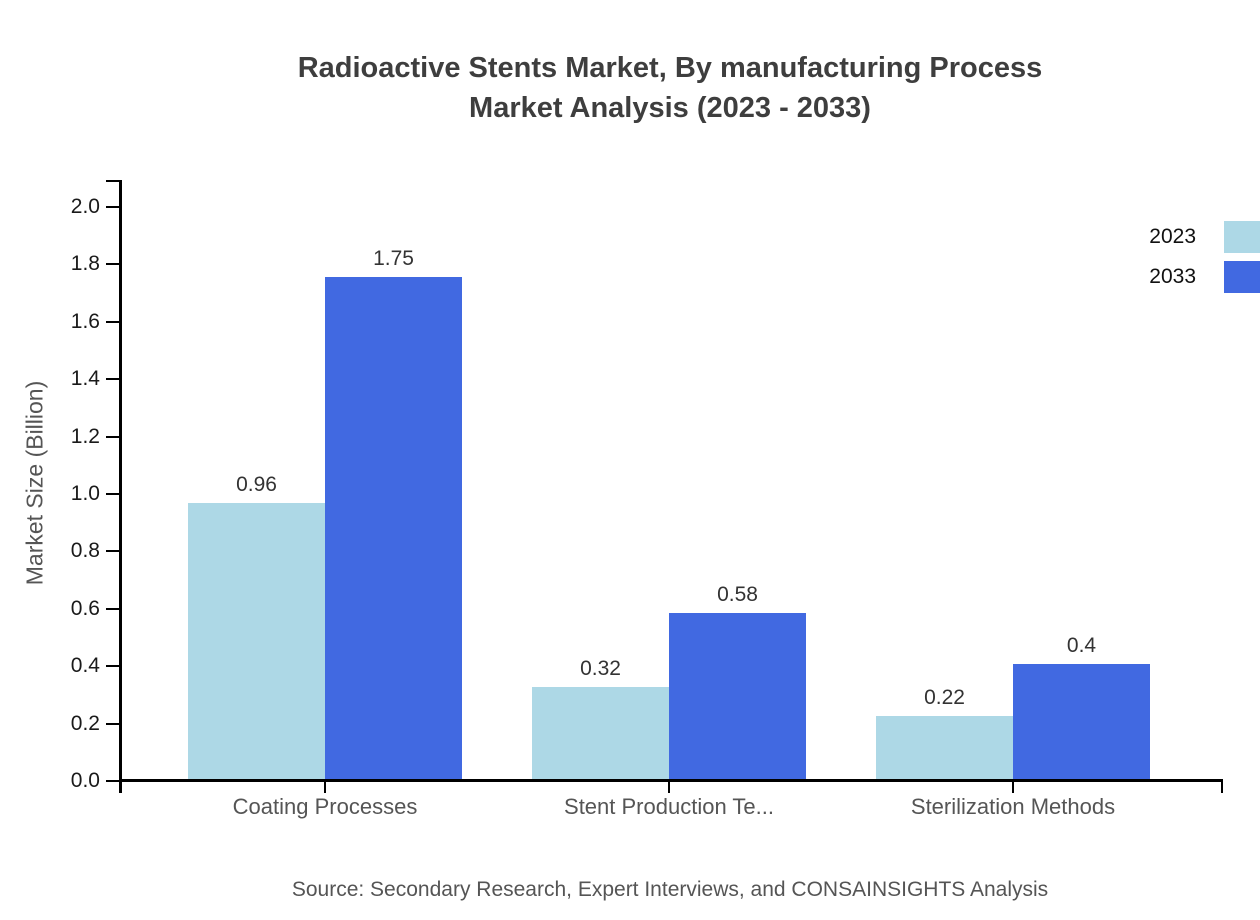 Image resolution: width=1260 pixels, height=920 pixels. I want to click on y-axis-tick-label: 0.2, so click(85, 723).